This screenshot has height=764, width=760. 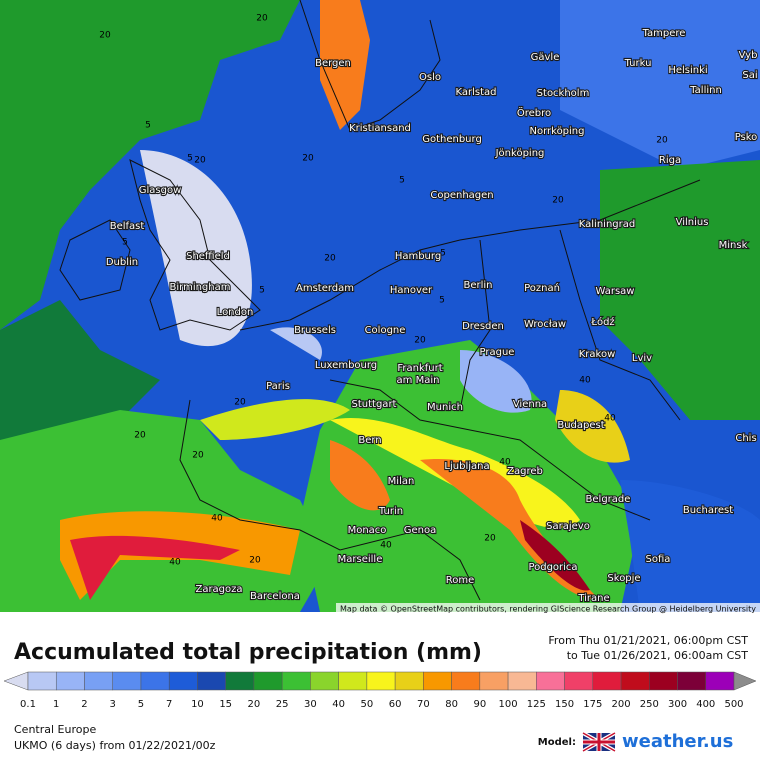 What do you see at coordinates (687, 70) in the screenshot?
I see `city-label: Helsinki` at bounding box center [687, 70].